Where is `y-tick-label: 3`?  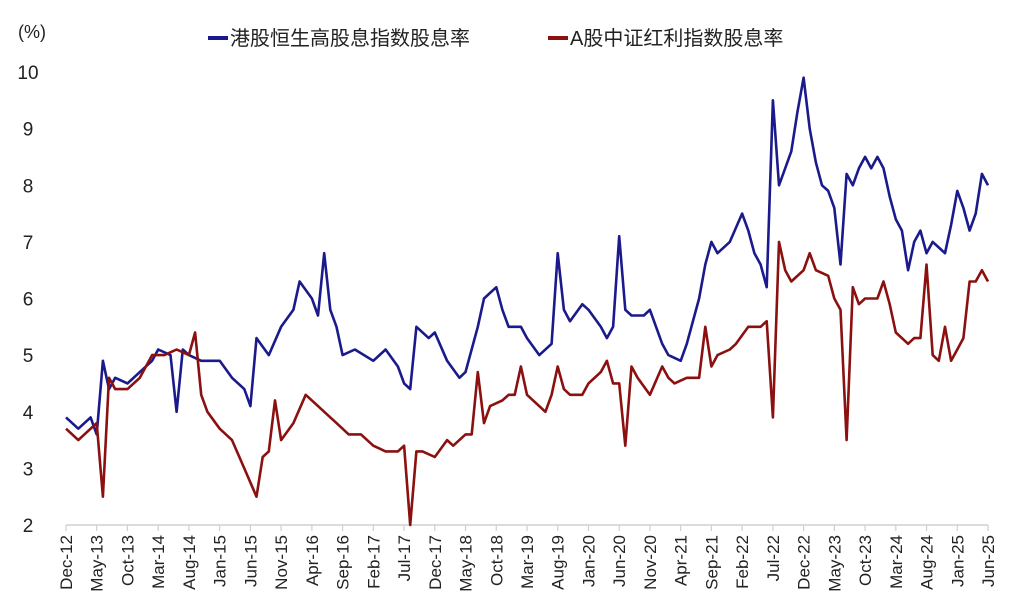
y-tick-label: 3 is located at coordinates (28, 469).